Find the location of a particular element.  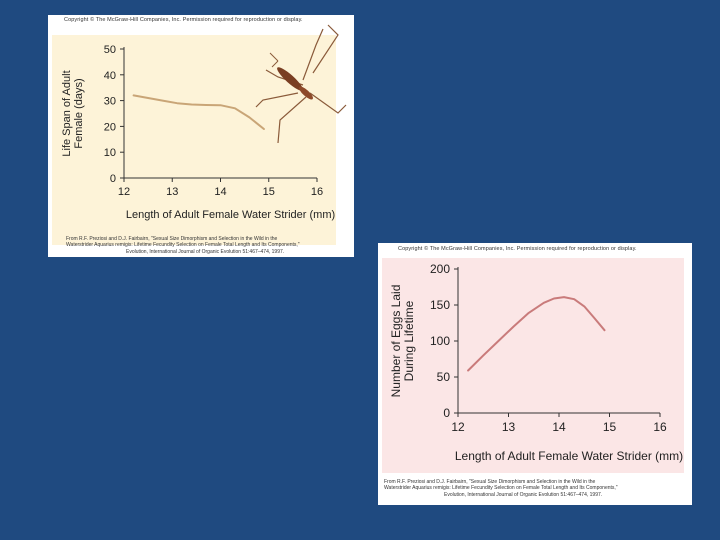

y-tick-label: 30 is located at coordinates (110, 102).